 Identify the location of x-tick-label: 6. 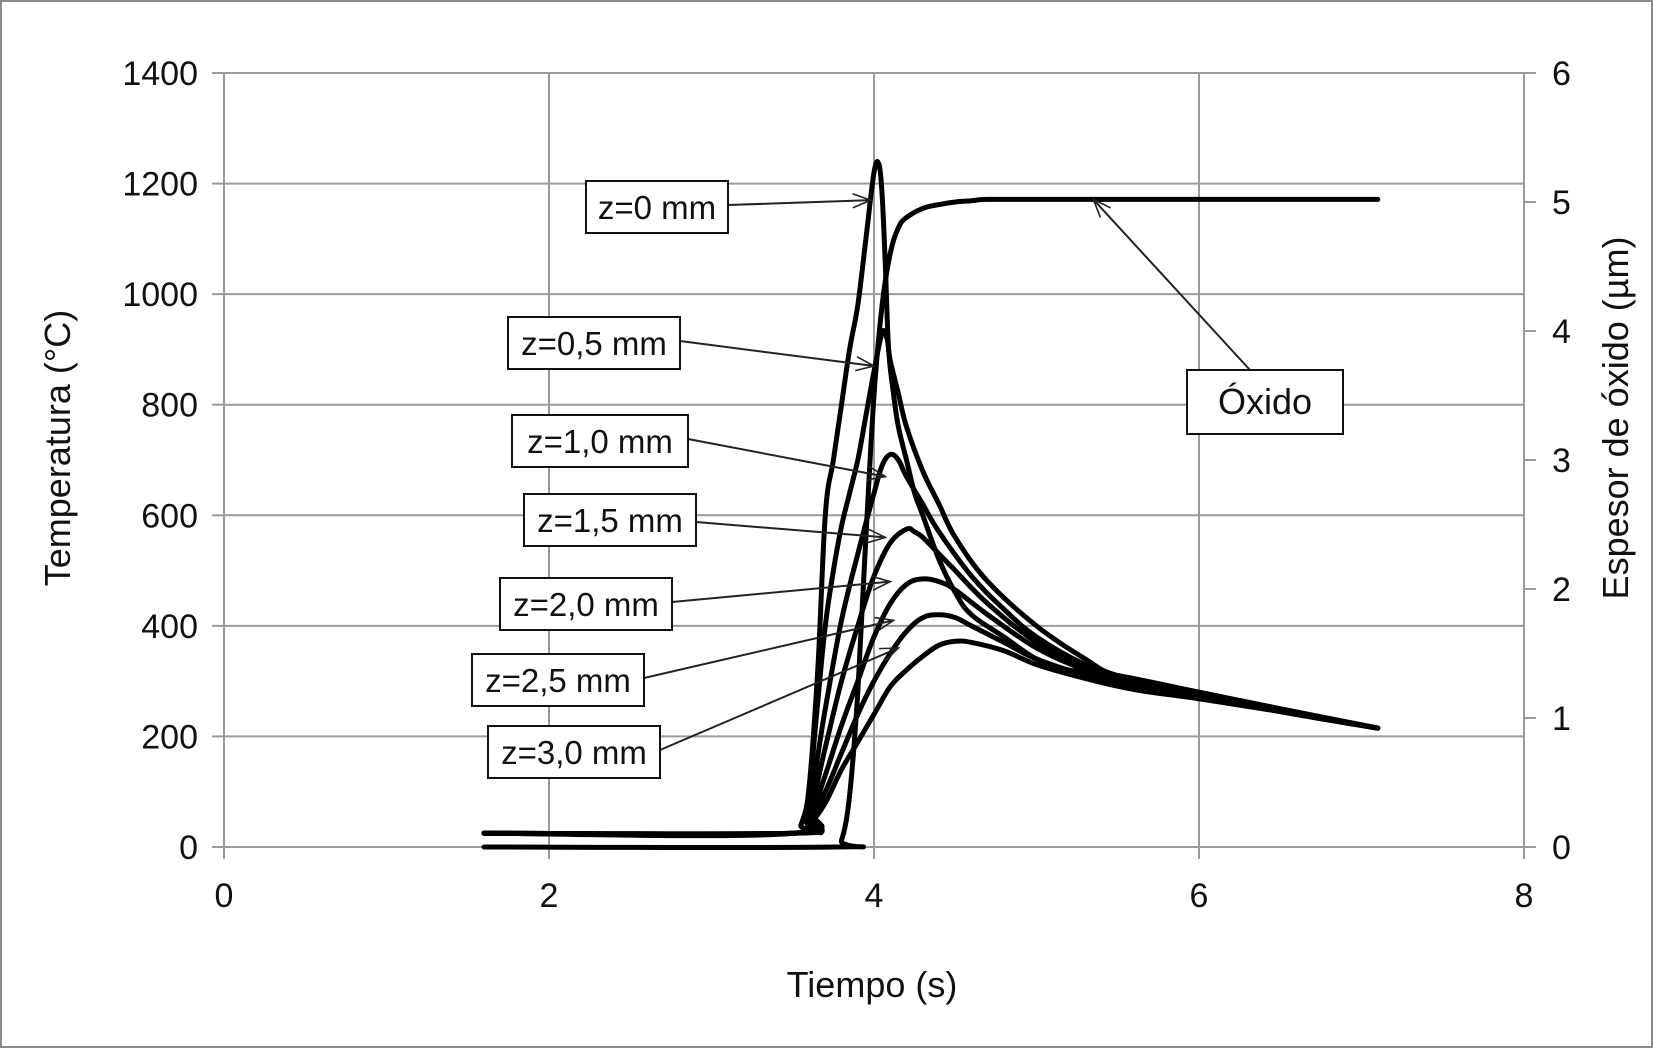
(1199, 896).